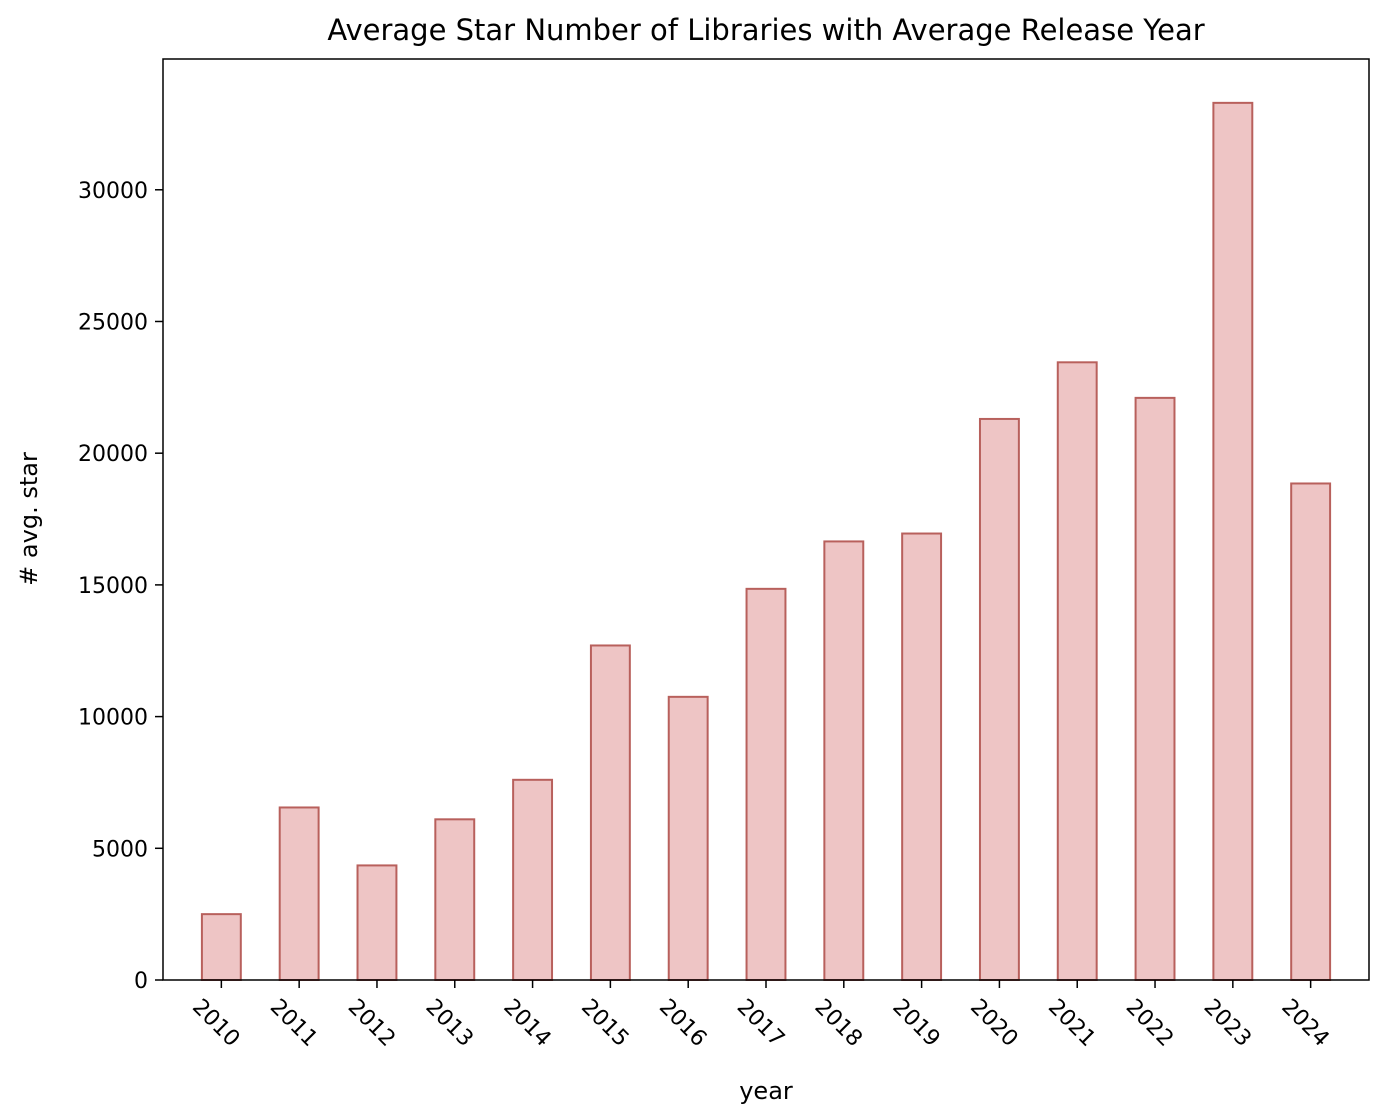 Image resolution: width=1396 pixels, height=1112 pixels. Describe the element at coordinates (120, 849) in the screenshot. I see `y-tick-label: 5000` at that location.